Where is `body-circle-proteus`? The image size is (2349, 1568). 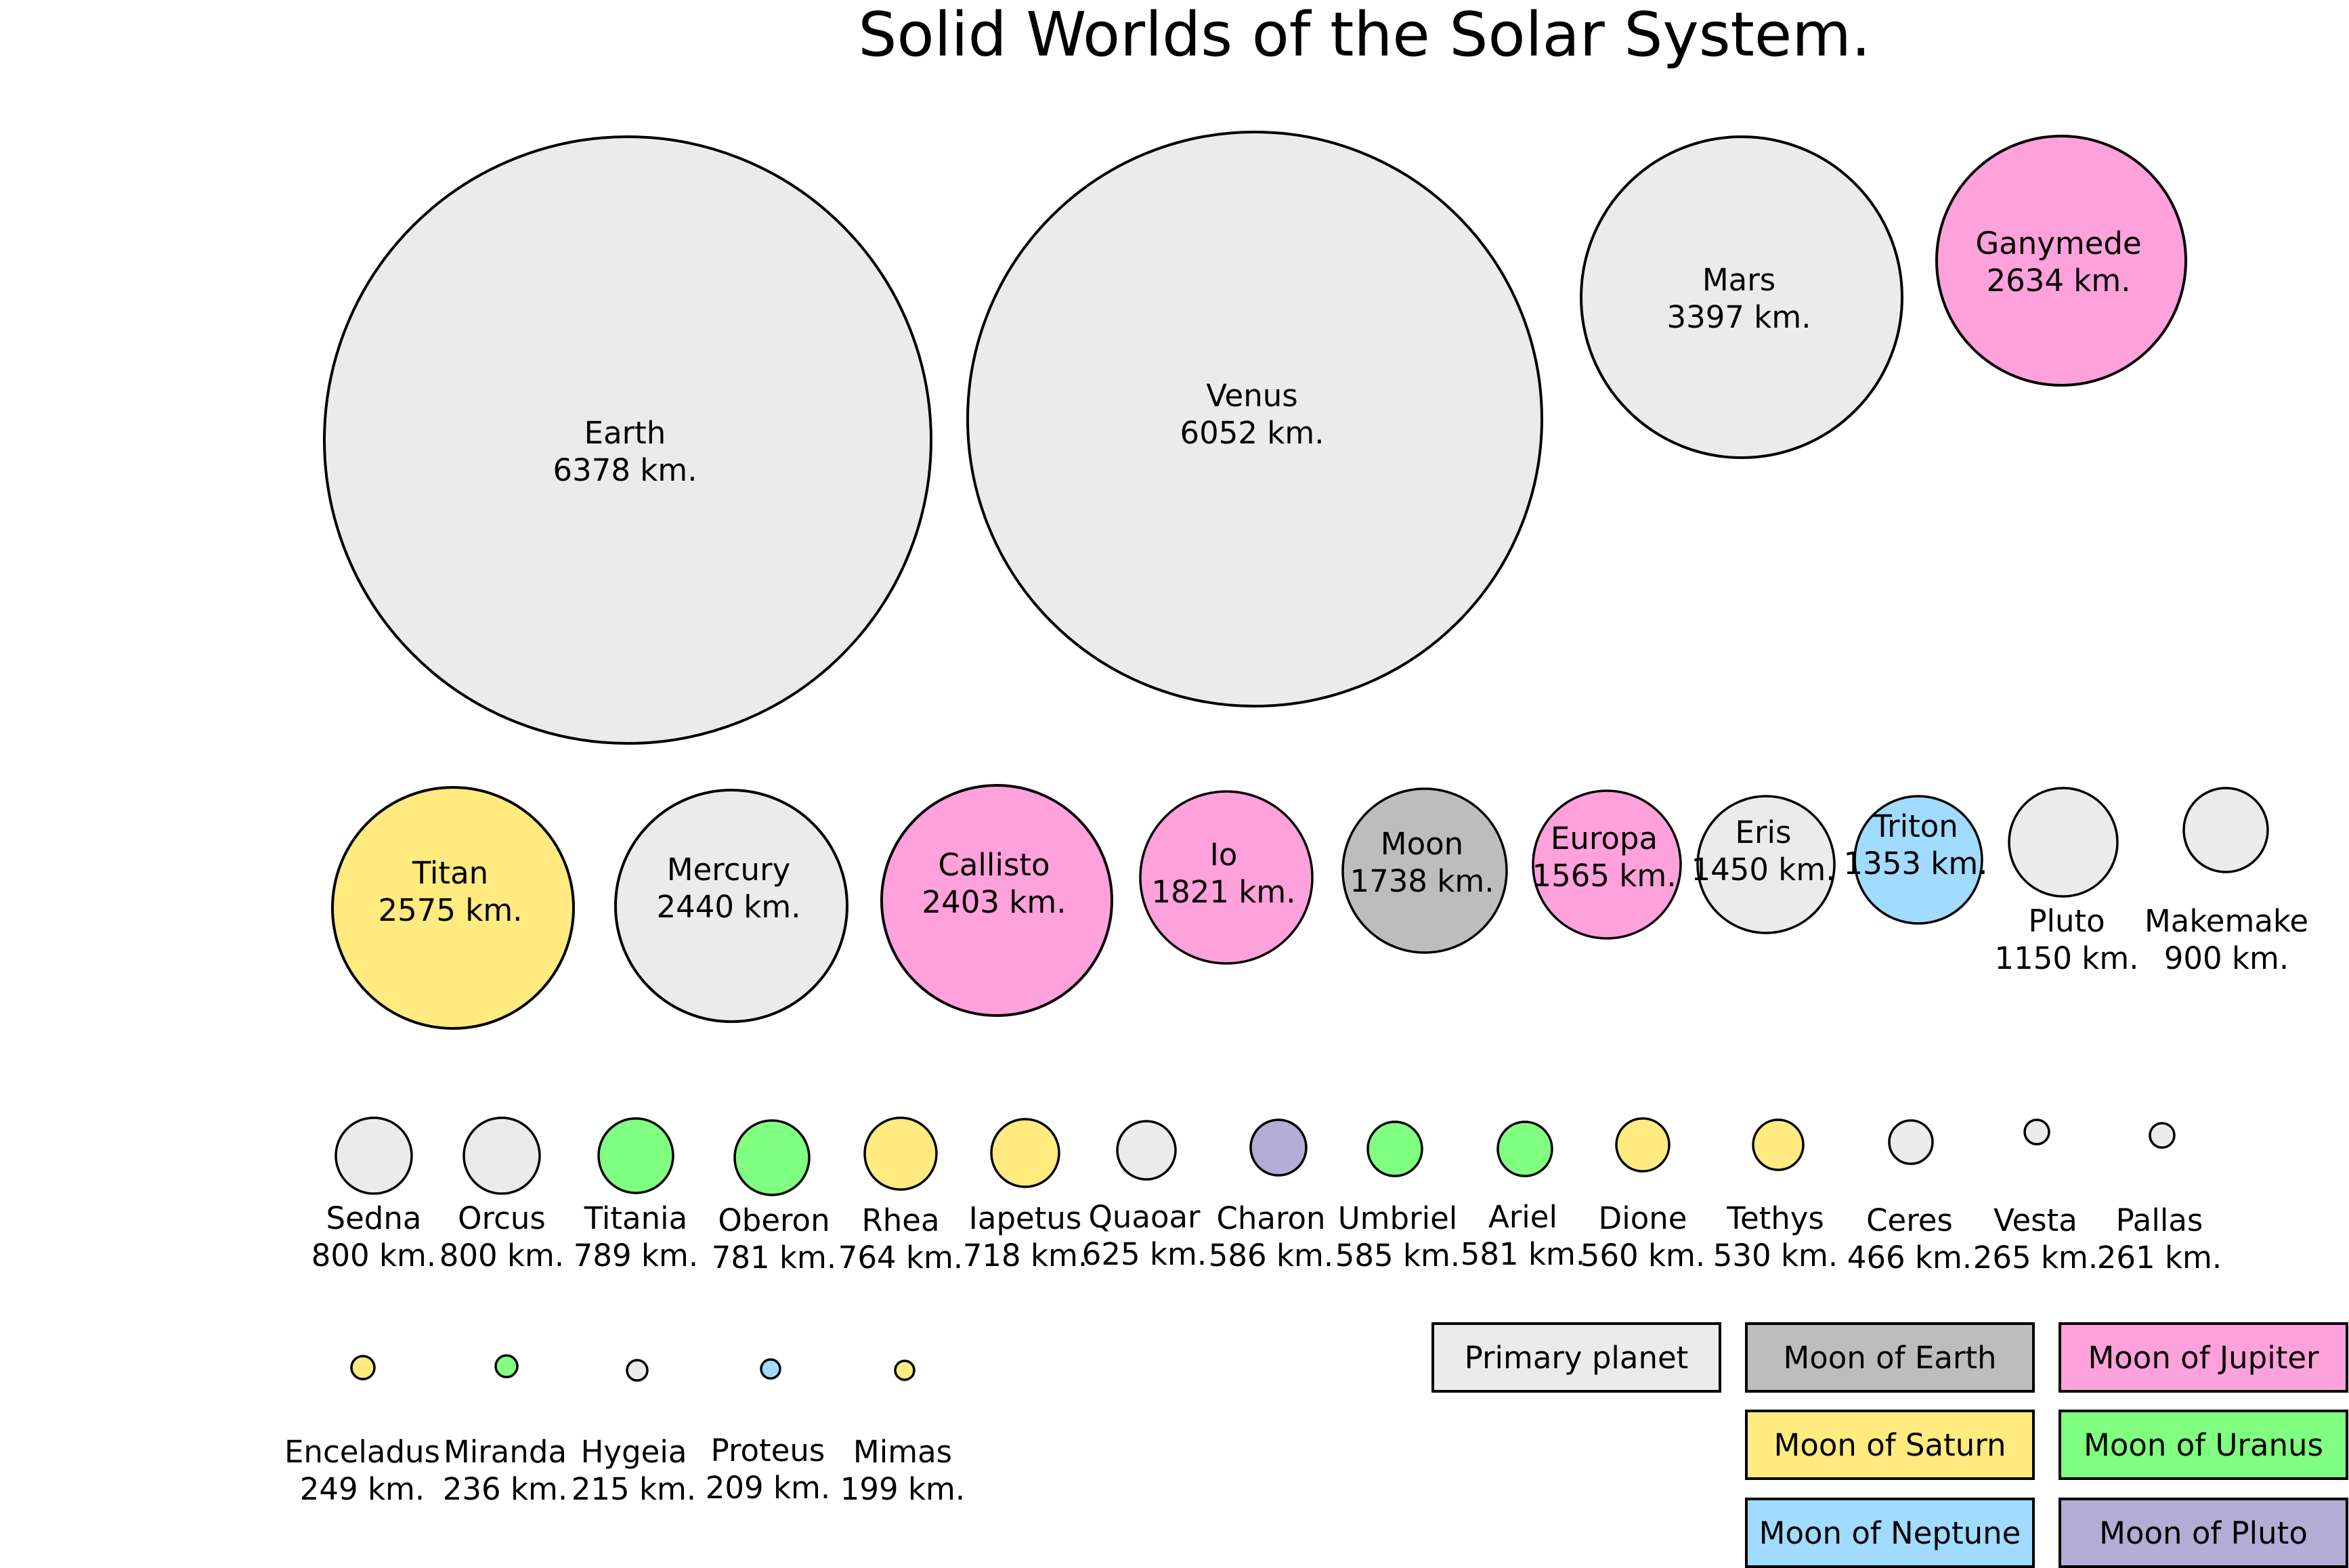
body-circle-proteus is located at coordinates (770, 1369).